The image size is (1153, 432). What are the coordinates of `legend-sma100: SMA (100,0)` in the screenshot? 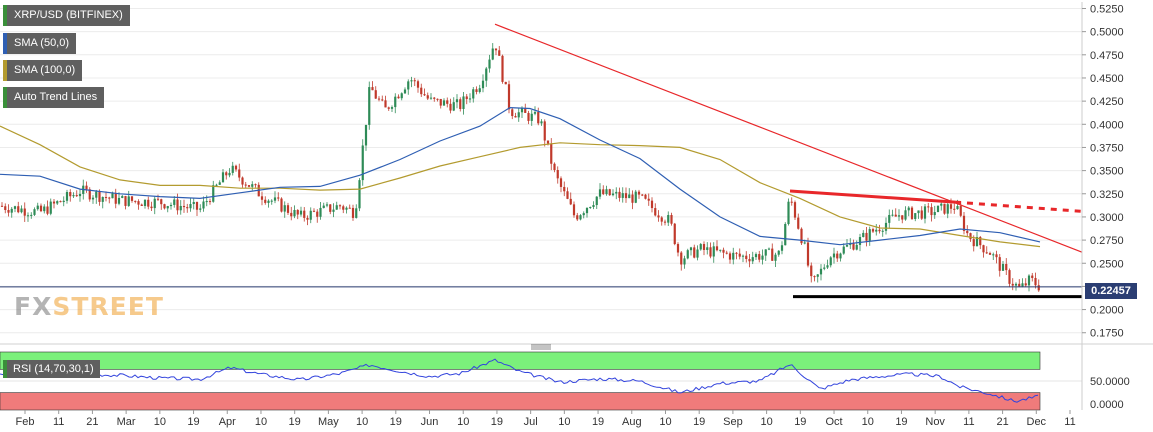 It's located at (43, 70).